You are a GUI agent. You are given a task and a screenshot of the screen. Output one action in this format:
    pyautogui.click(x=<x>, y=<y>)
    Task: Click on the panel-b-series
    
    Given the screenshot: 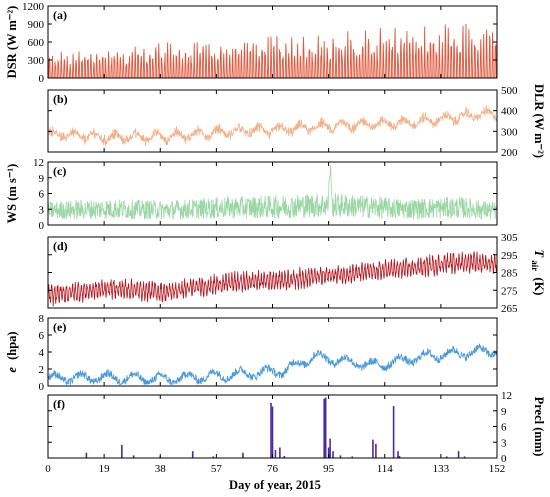 What is the action you would take?
    pyautogui.click(x=272, y=125)
    